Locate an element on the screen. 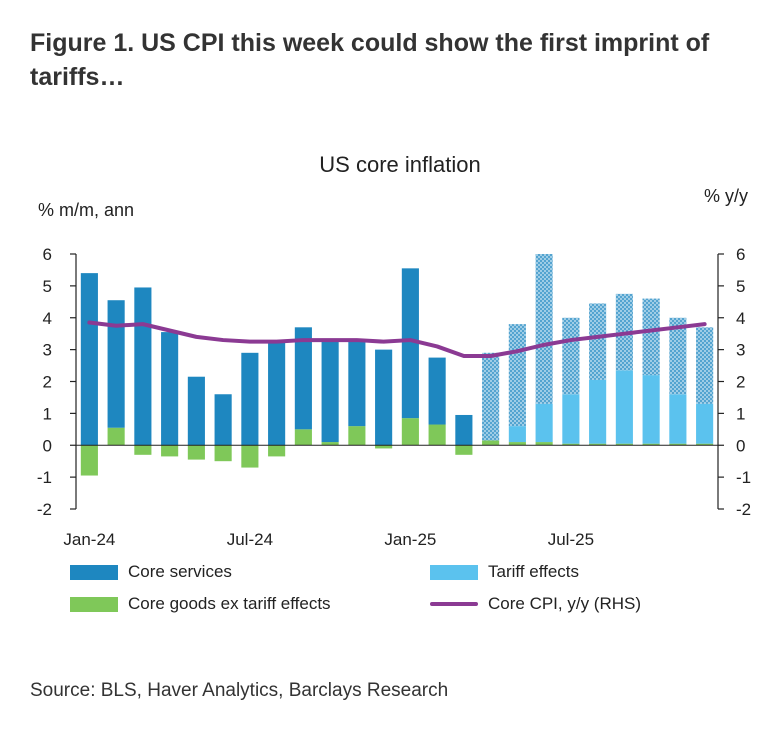  left-tick-label: 3 is located at coordinates (47, 350).